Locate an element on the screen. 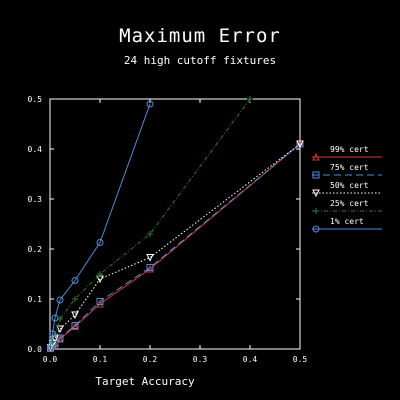 Image resolution: width=400 pixels, height=400 pixels. x-tick-label: 0.0 is located at coordinates (50, 359).